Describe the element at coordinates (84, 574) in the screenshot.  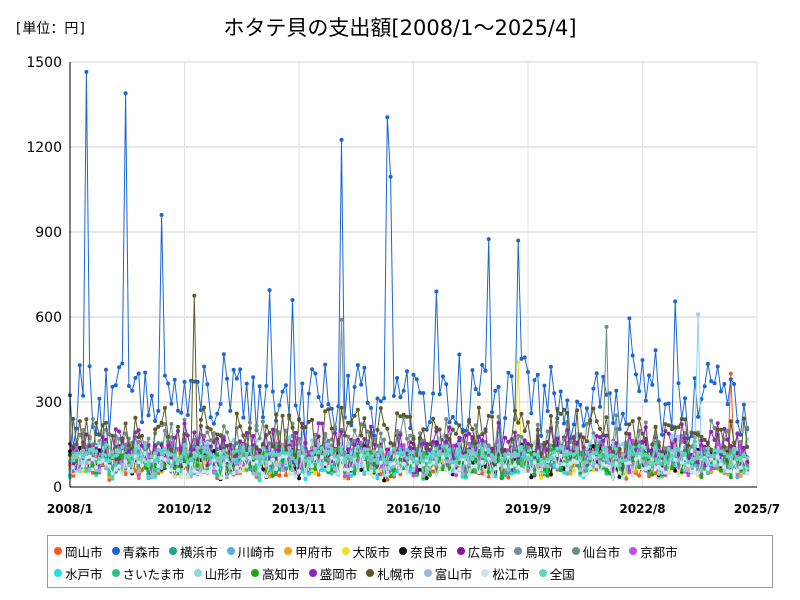
I see `legend-label: 水戸市` at that location.